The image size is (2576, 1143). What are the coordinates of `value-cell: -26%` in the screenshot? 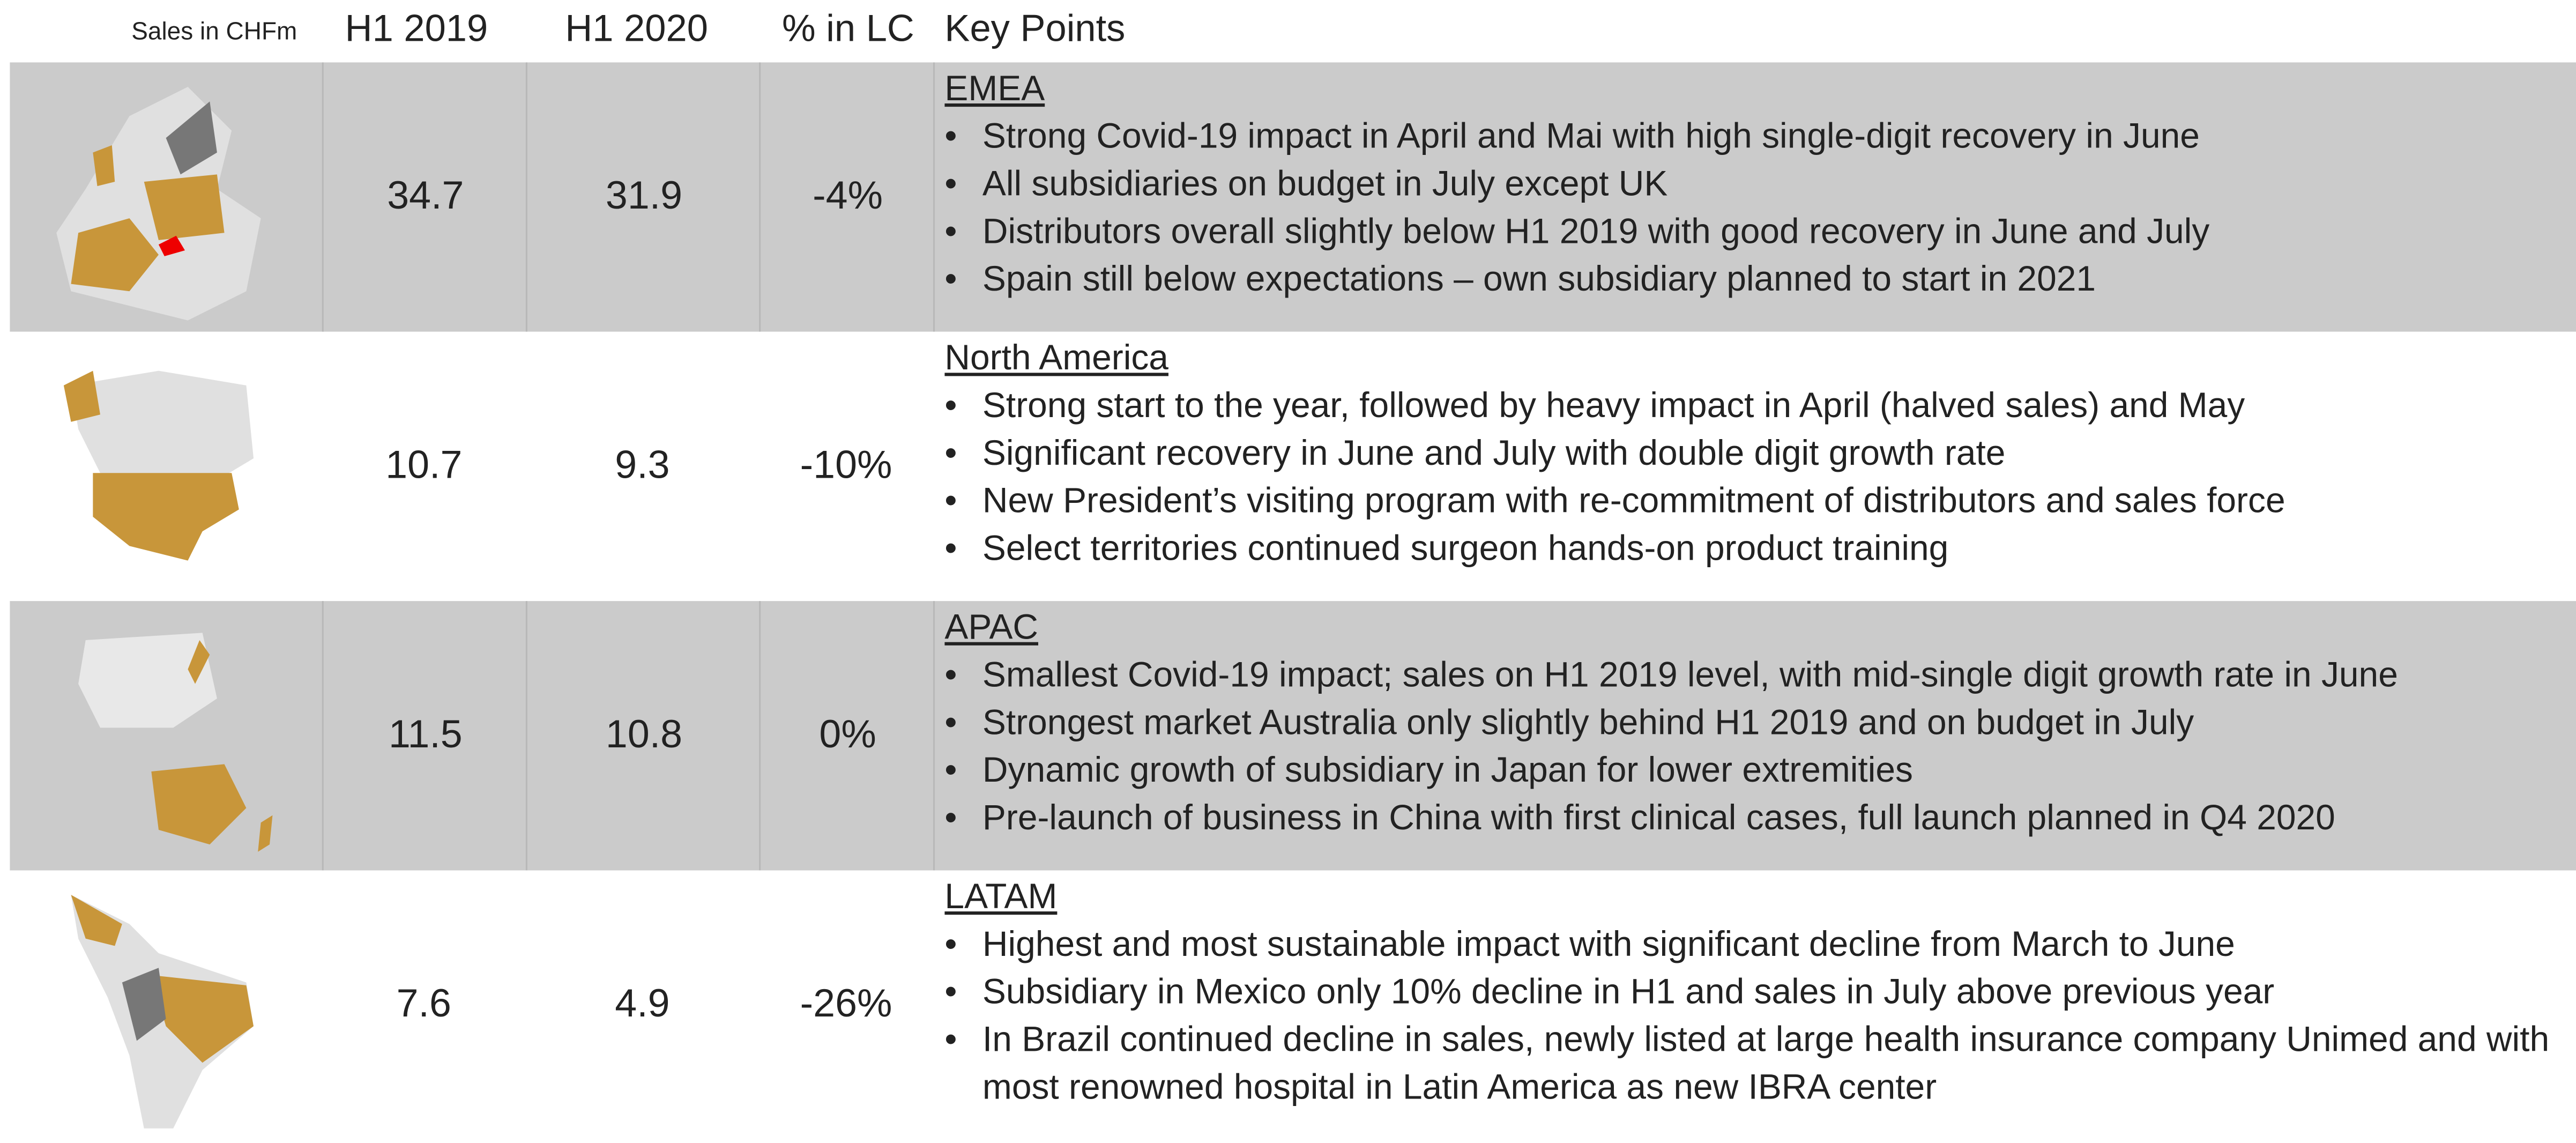 It's located at (846, 1004).